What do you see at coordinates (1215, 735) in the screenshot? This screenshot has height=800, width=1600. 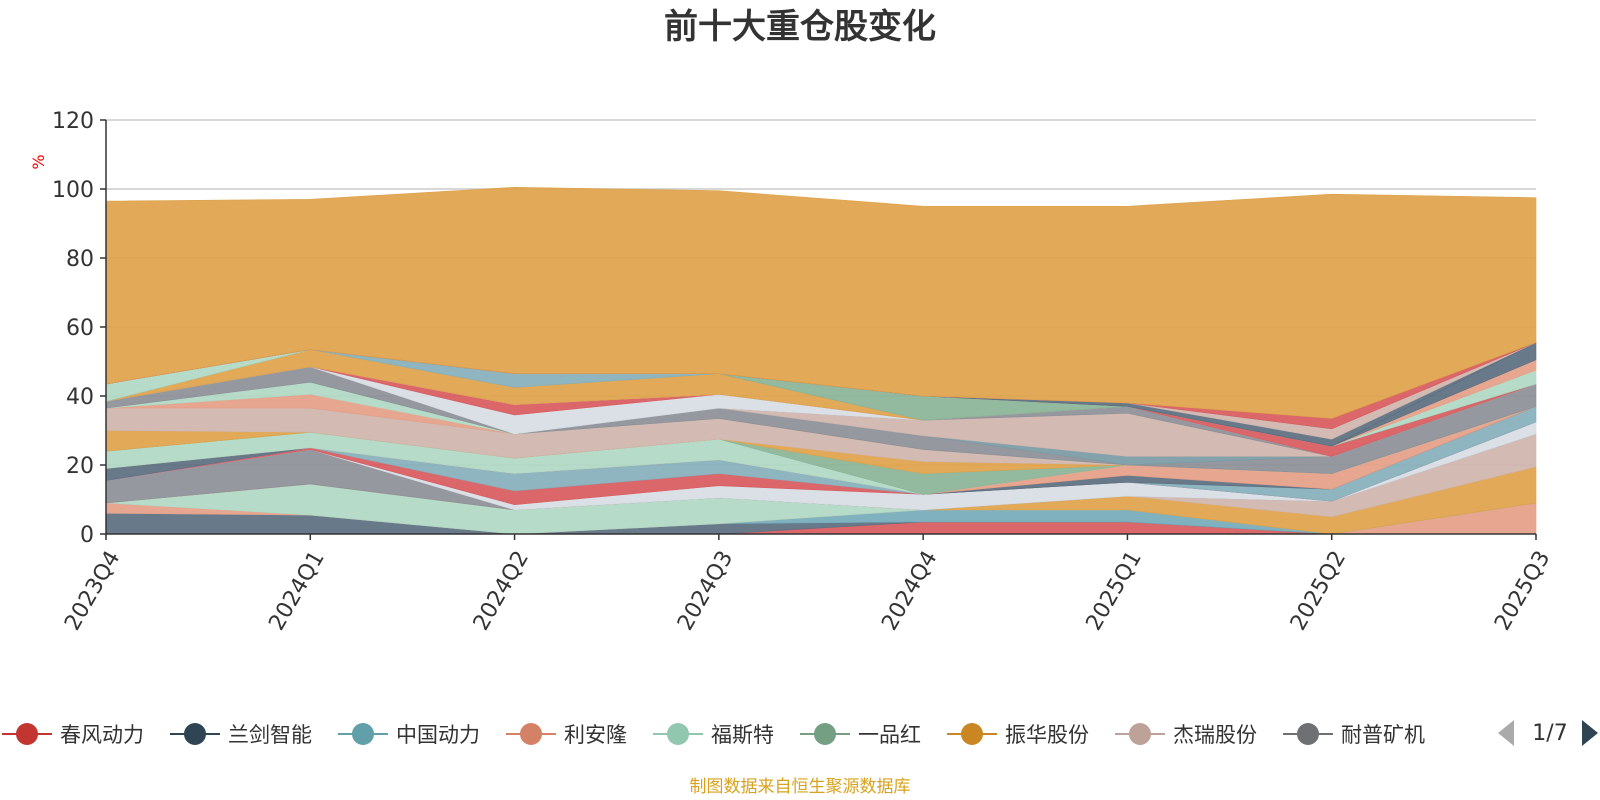 I see `legend-label: 杰瑞股份` at bounding box center [1215, 735].